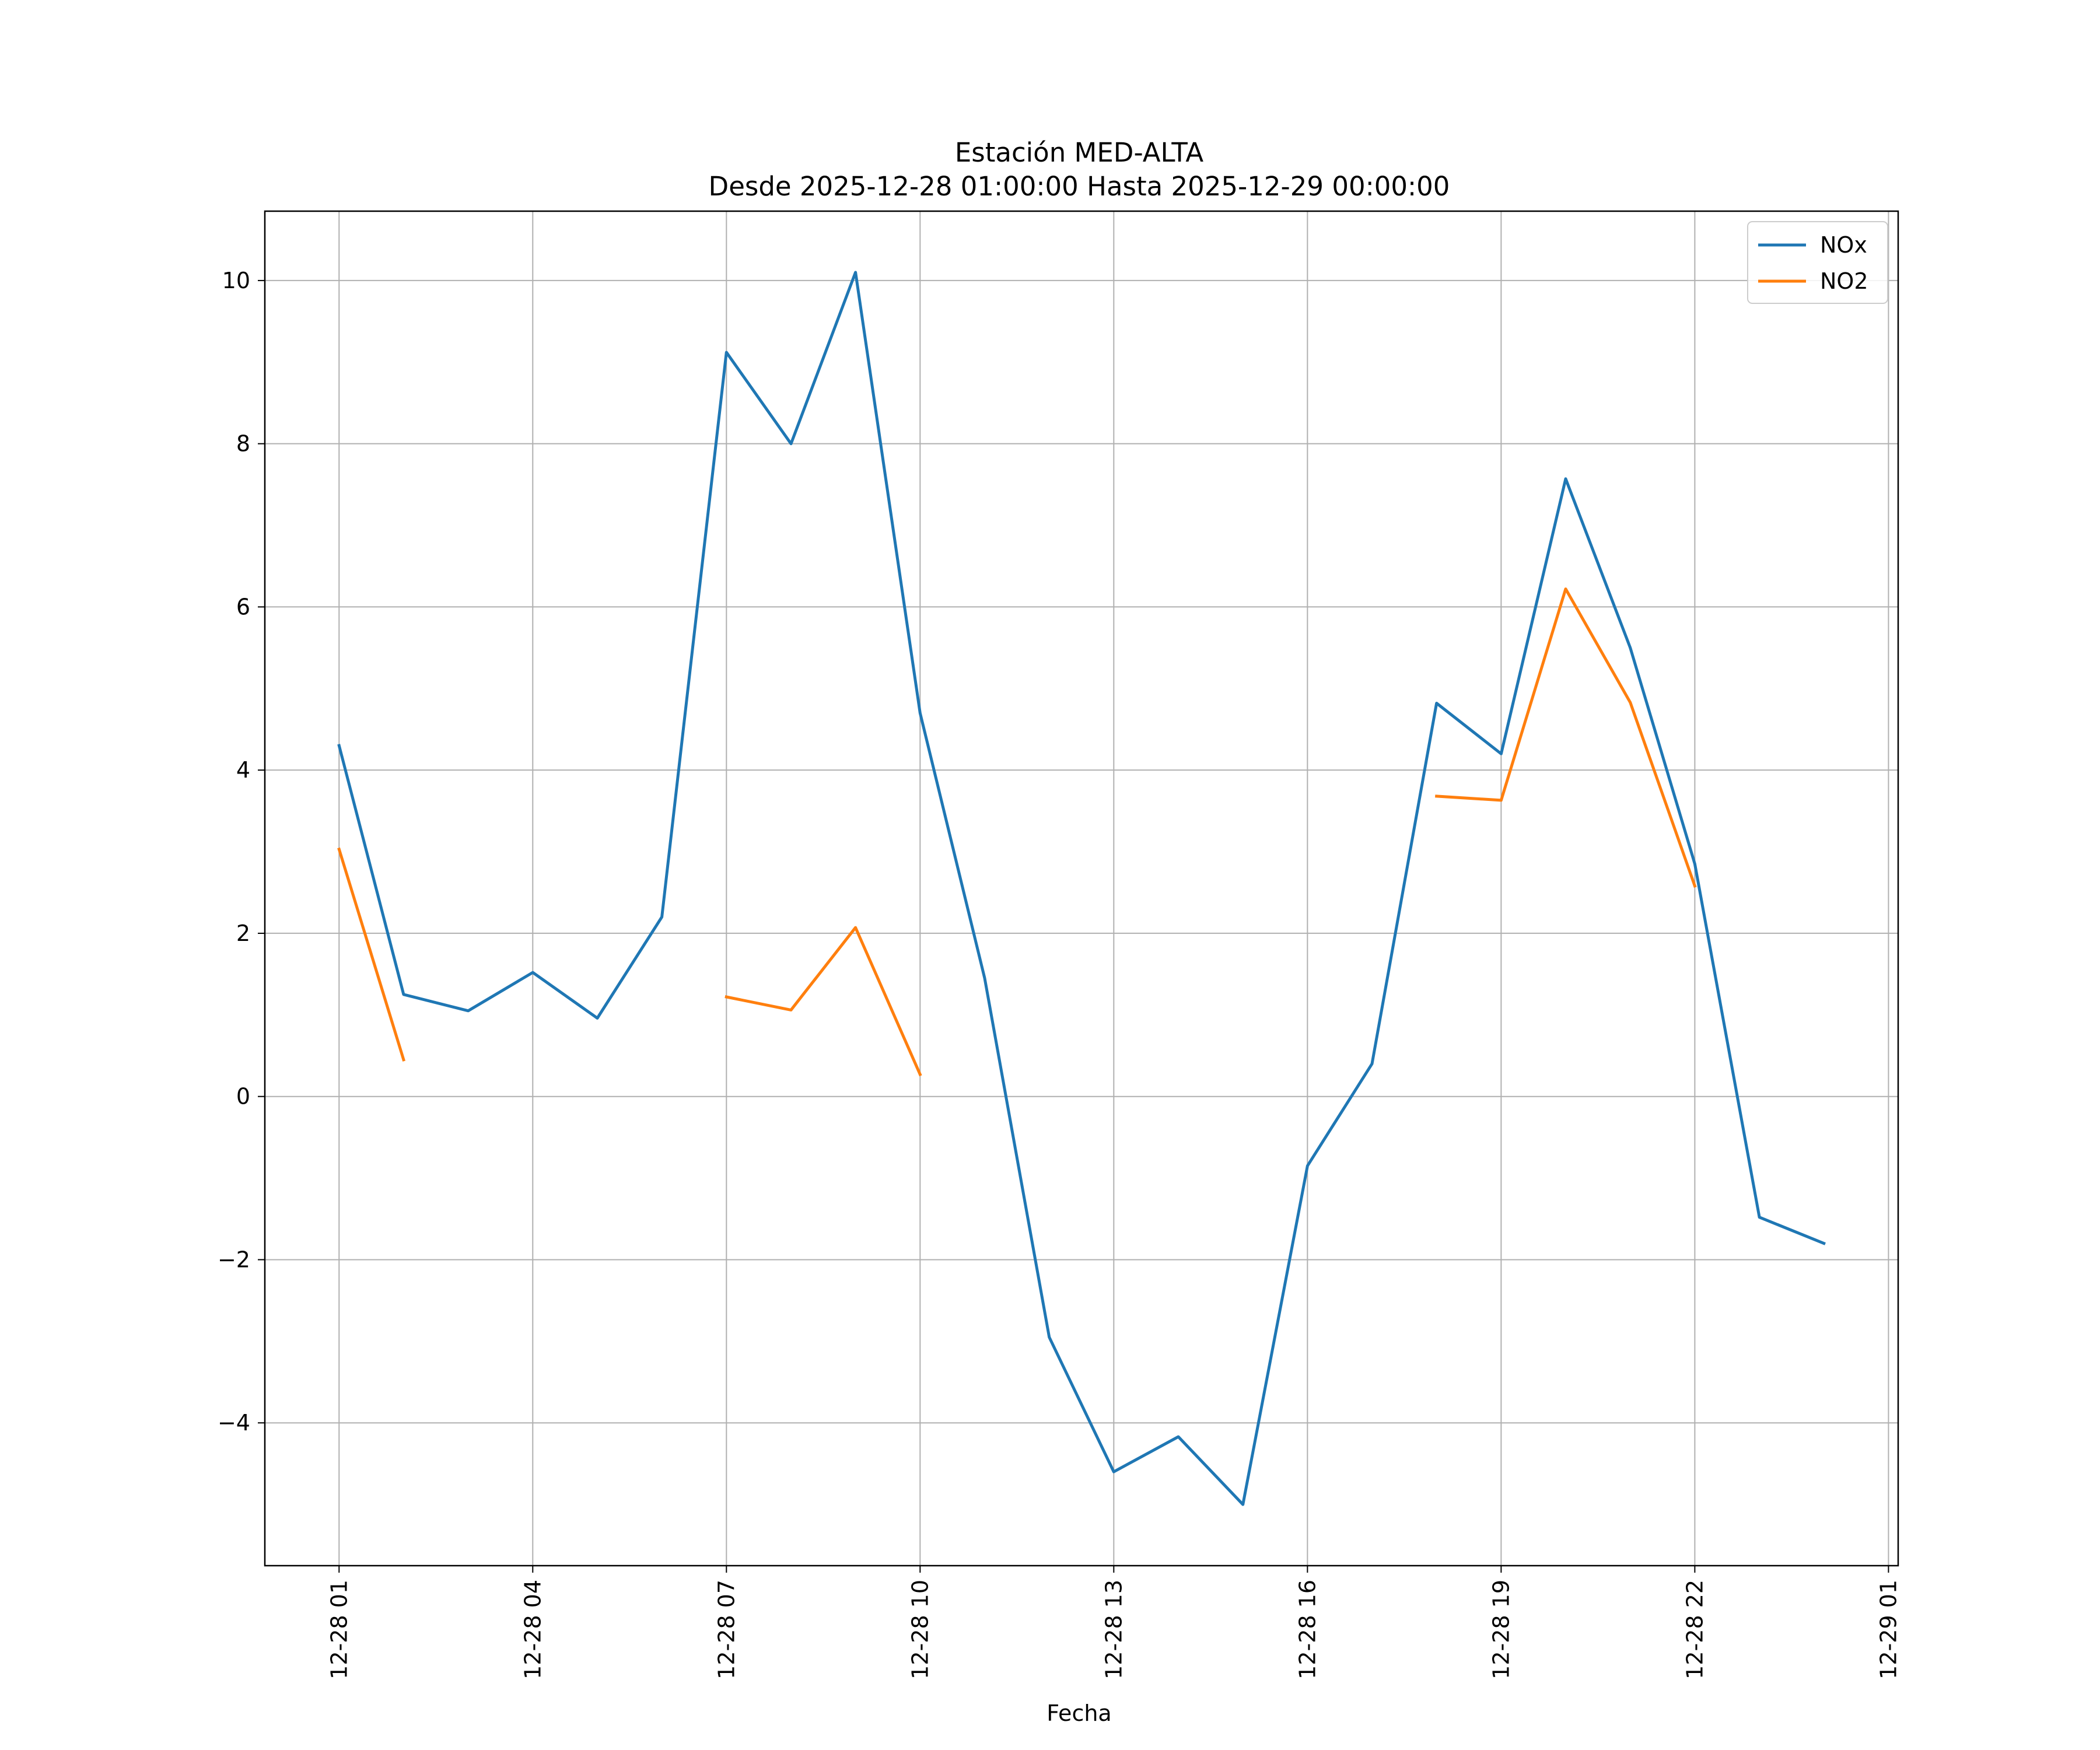 The height and width of the screenshot is (1750, 2100). I want to click on legend: NOx NO2, so click(1817, 262).